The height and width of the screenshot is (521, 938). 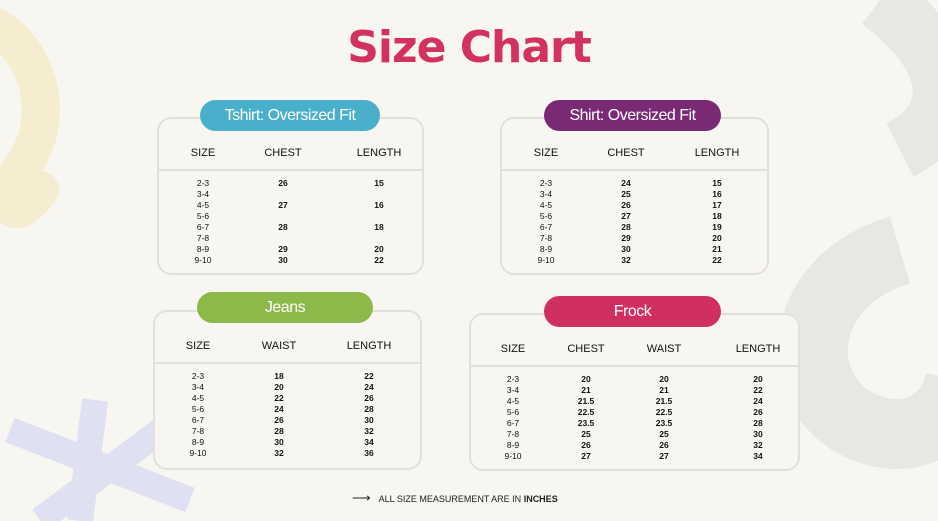 I want to click on tshirt-title-badge: Tshirt: Oversized Fit, so click(x=290, y=115).